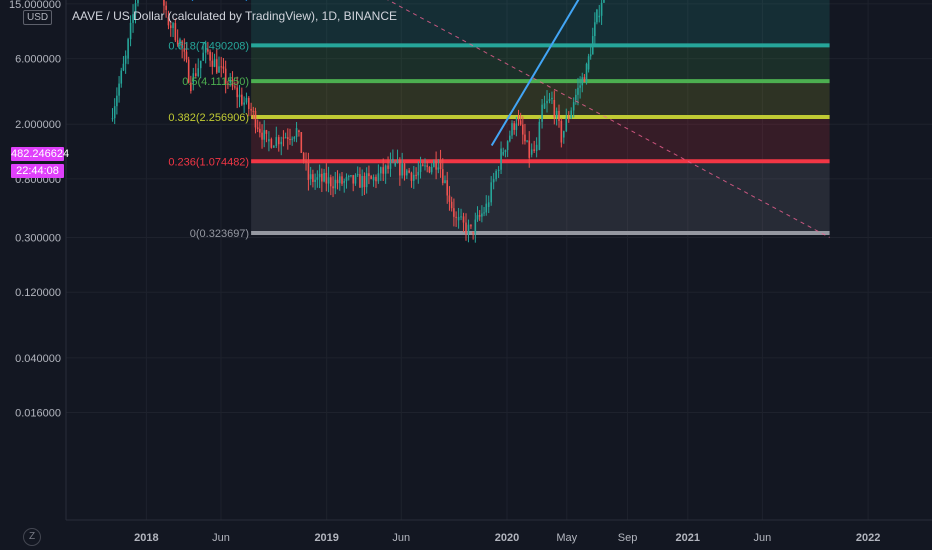 This screenshot has height=550, width=932. I want to click on fib-level-label: 0.786(17.593617), so click(205, 0).